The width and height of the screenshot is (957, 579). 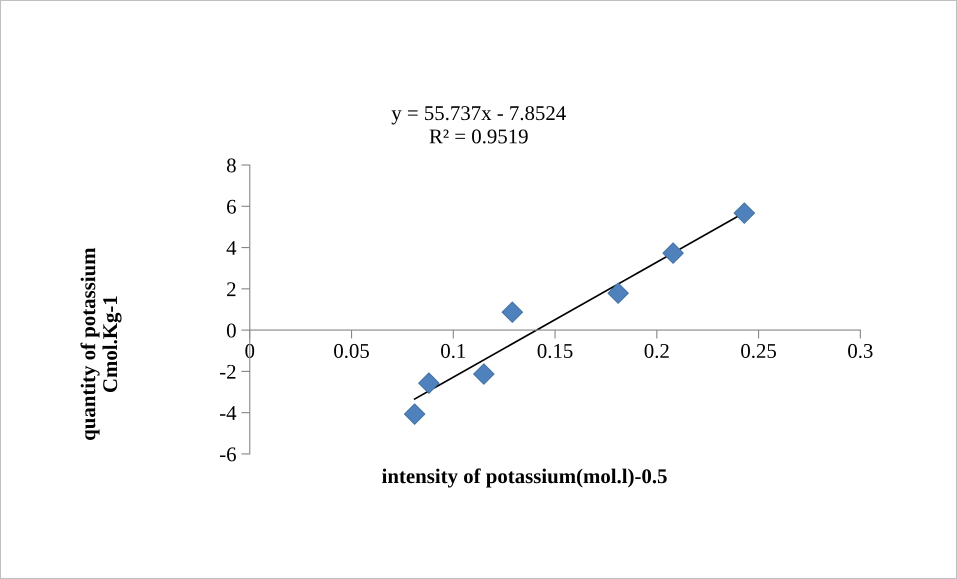 What do you see at coordinates (231, 330) in the screenshot?
I see `y-tick-label: 0` at bounding box center [231, 330].